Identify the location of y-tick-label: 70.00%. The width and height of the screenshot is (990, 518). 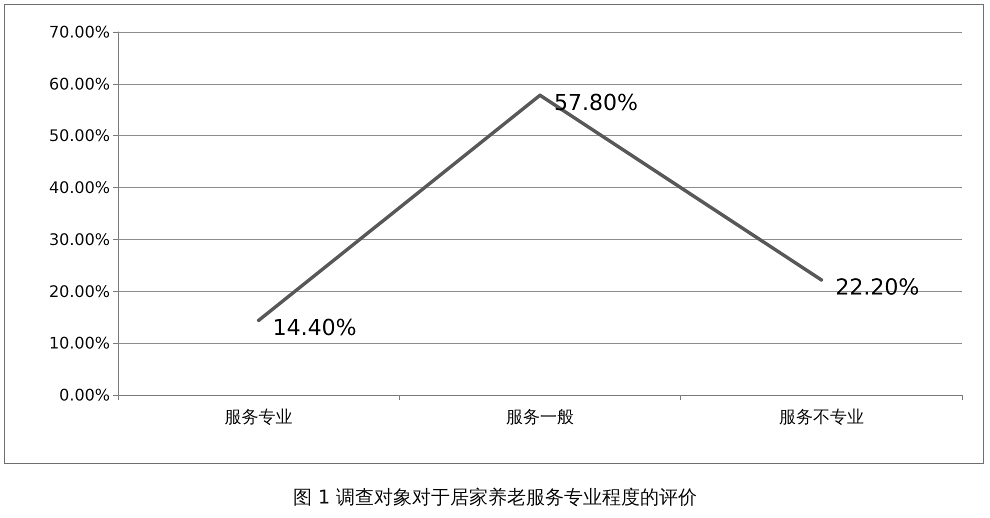
(79, 32).